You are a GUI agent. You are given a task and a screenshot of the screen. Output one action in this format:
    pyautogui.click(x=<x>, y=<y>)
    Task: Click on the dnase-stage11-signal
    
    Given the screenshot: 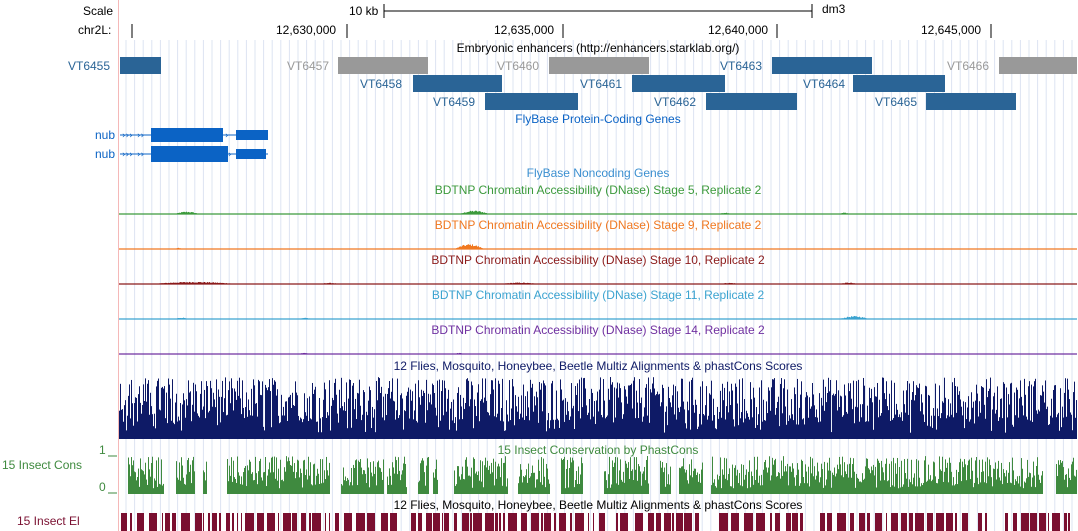 What is the action you would take?
    pyautogui.click(x=598, y=318)
    